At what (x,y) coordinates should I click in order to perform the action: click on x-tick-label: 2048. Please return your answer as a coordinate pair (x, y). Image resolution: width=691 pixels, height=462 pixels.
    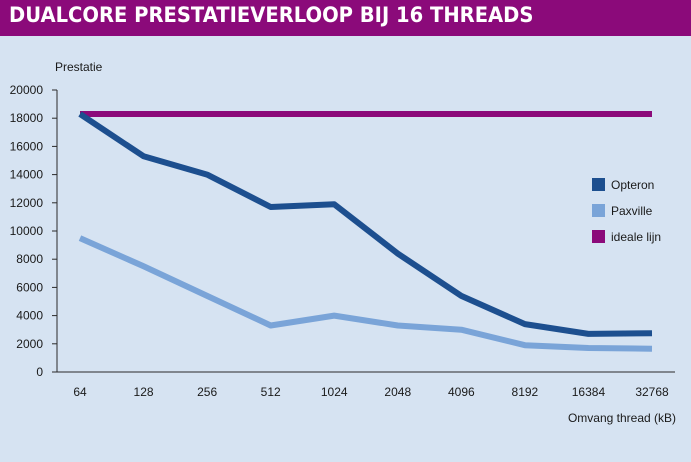
    Looking at the image, I should click on (397, 392).